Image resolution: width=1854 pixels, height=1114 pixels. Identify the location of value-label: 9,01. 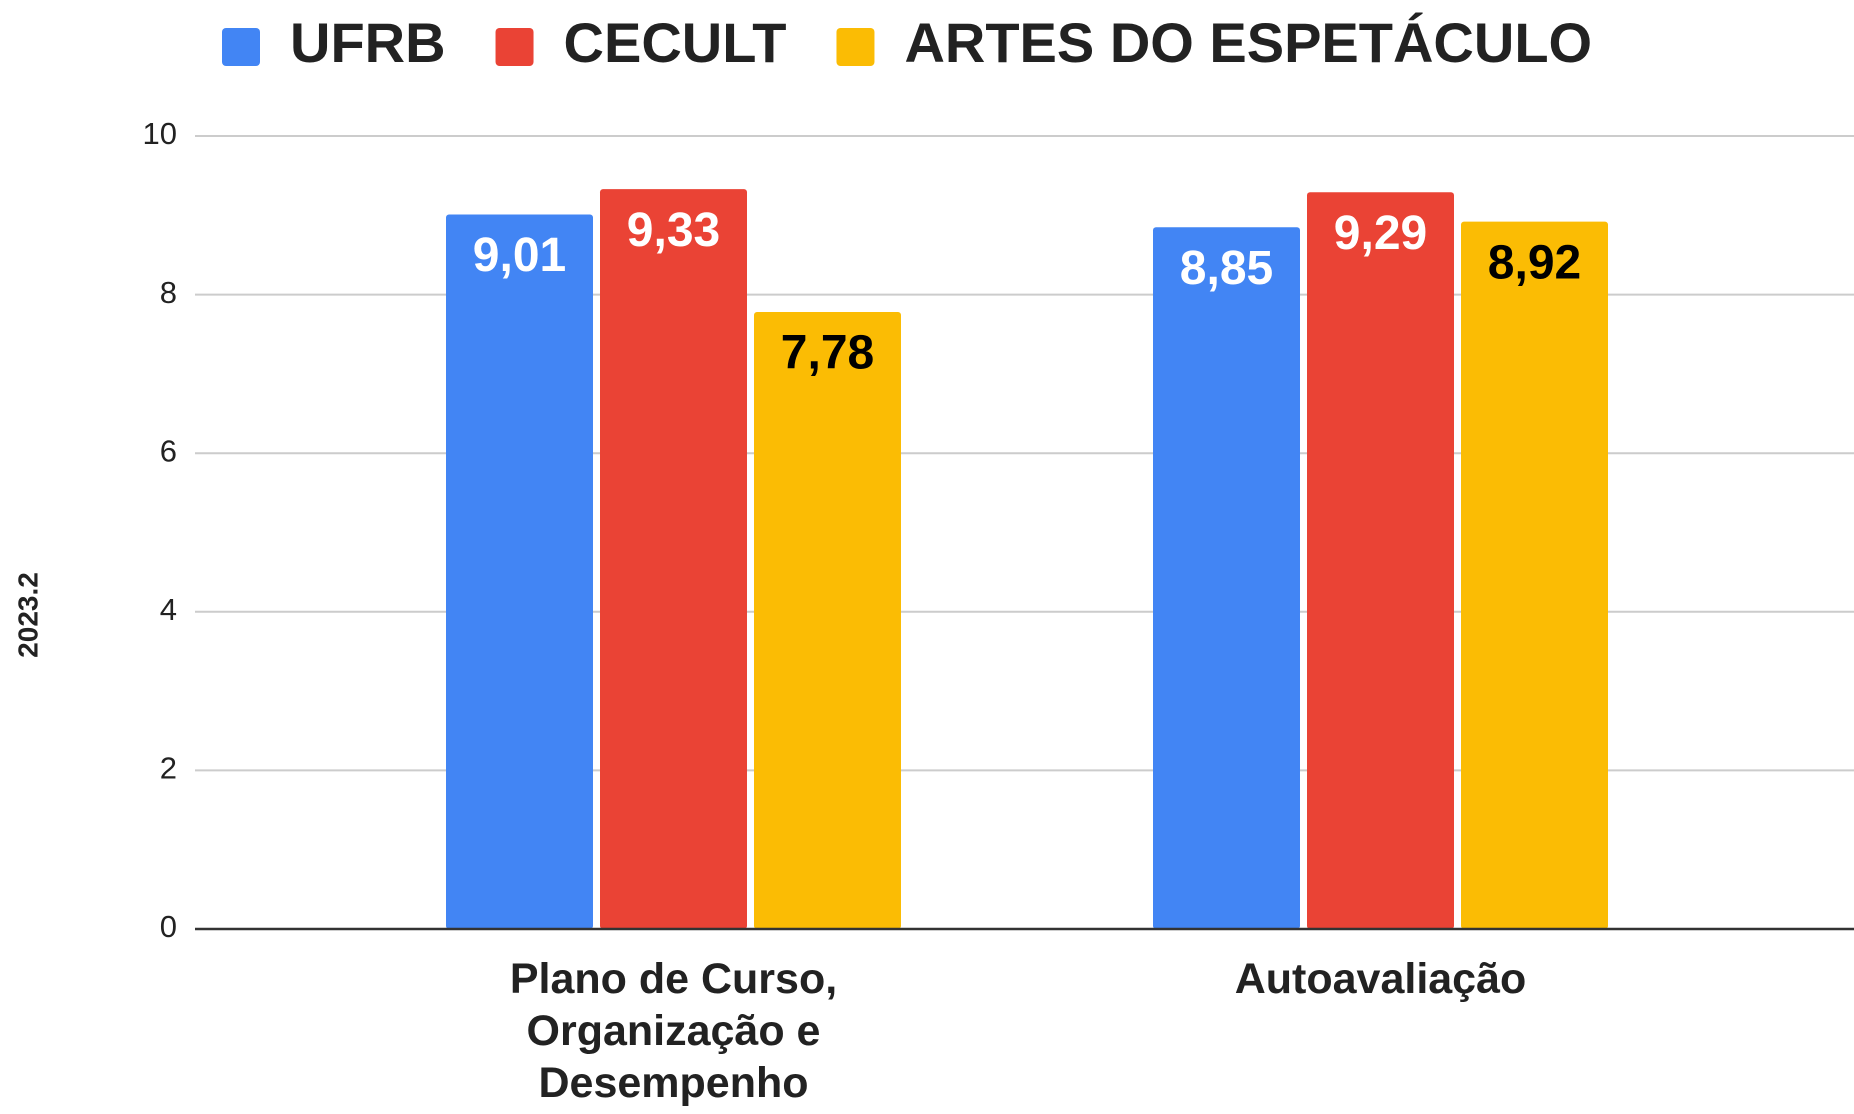
(519, 255).